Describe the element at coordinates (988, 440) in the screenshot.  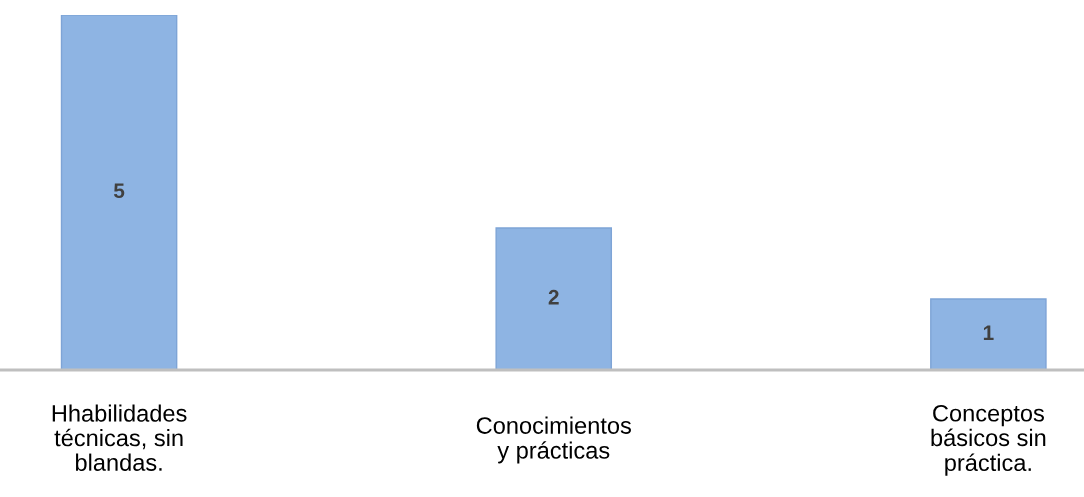
I see `x-tick-label: Conceptos básicos sin práctica.` at that location.